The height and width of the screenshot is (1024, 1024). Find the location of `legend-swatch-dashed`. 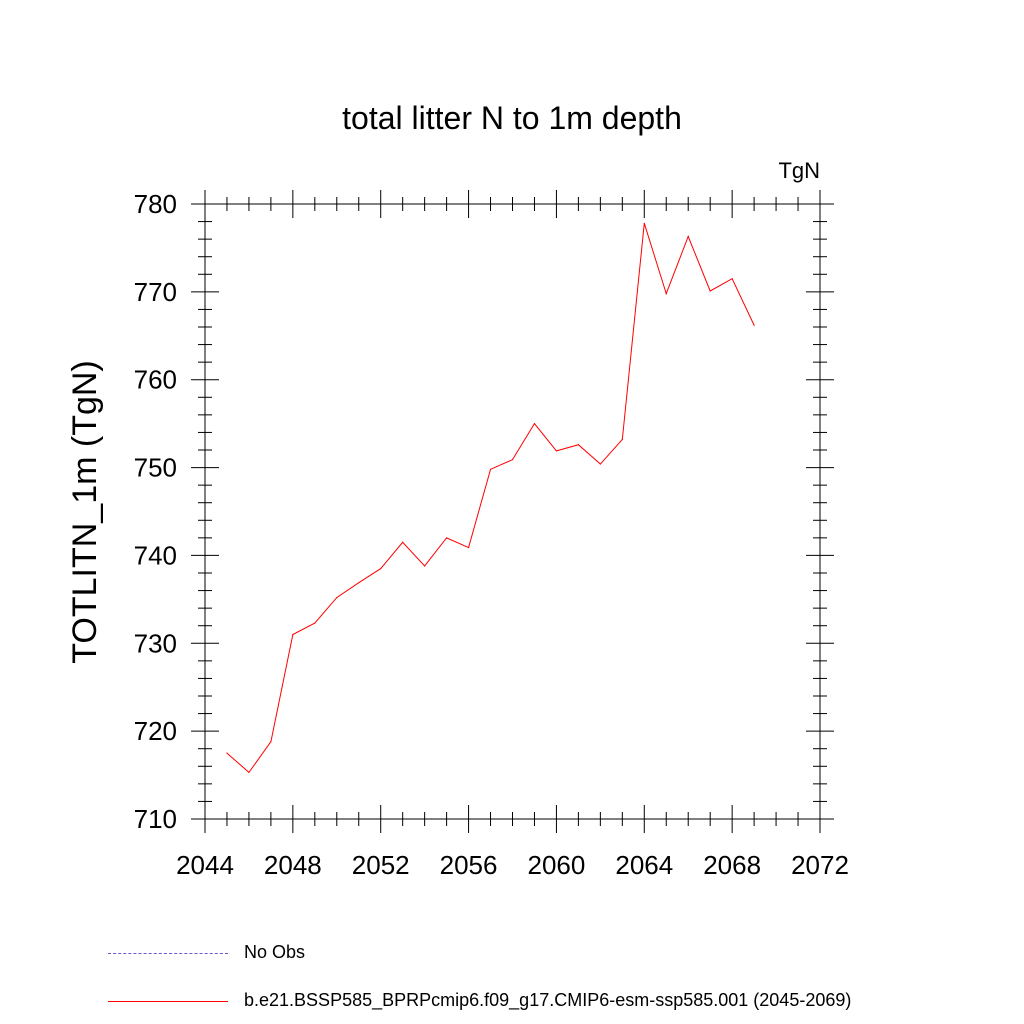

legend-swatch-dashed is located at coordinates (168, 953).